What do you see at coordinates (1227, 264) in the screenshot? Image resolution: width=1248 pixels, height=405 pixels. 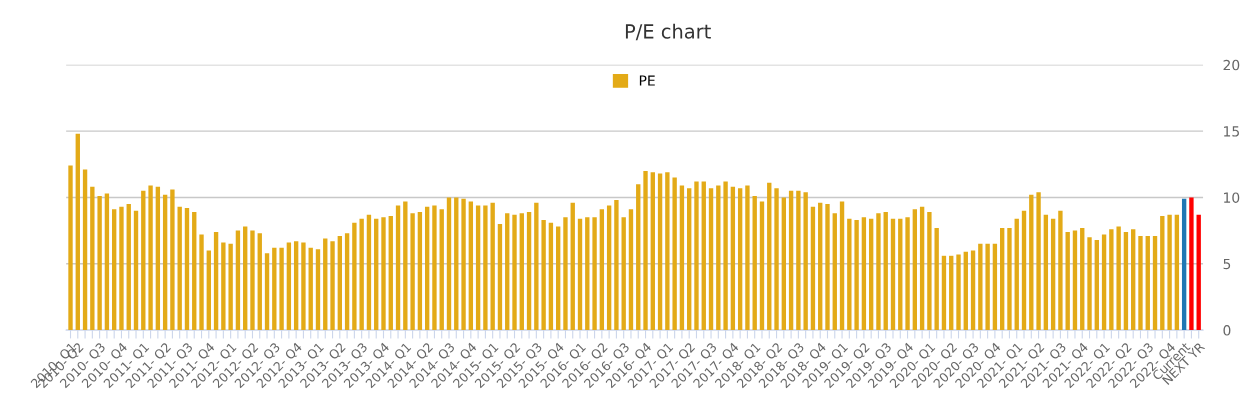 I see `y-tick-label: 5` at bounding box center [1227, 264].